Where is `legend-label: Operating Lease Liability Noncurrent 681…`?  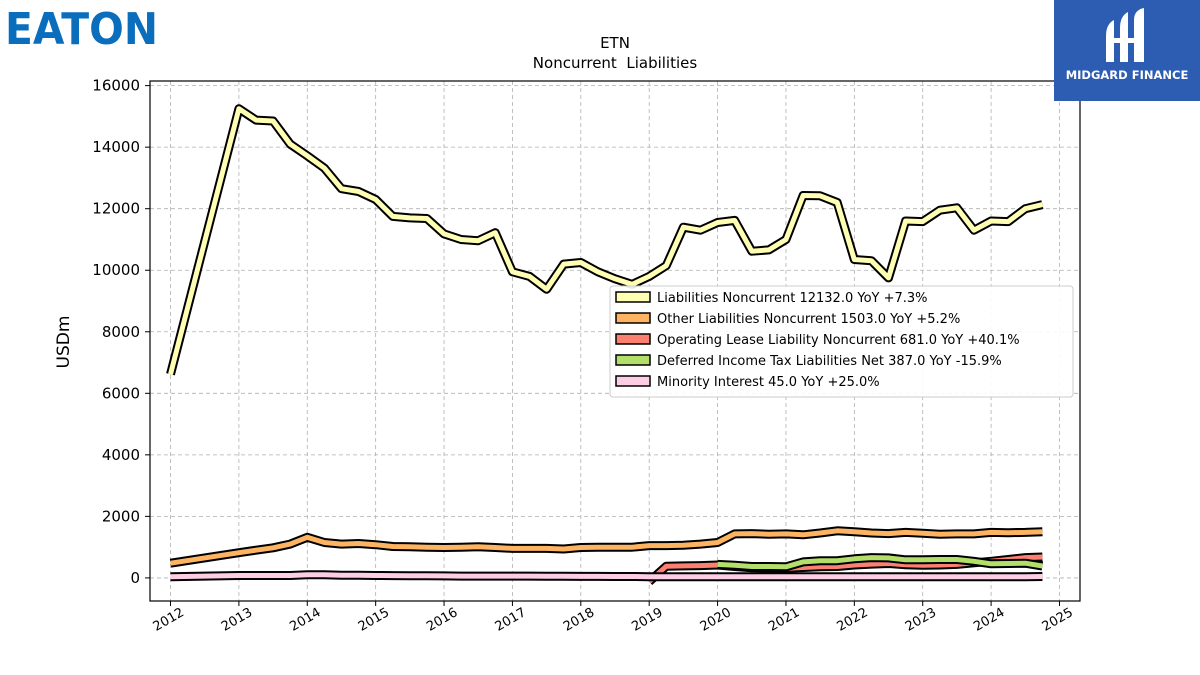 legend-label: Operating Lease Liability Noncurrent 681… is located at coordinates (838, 340).